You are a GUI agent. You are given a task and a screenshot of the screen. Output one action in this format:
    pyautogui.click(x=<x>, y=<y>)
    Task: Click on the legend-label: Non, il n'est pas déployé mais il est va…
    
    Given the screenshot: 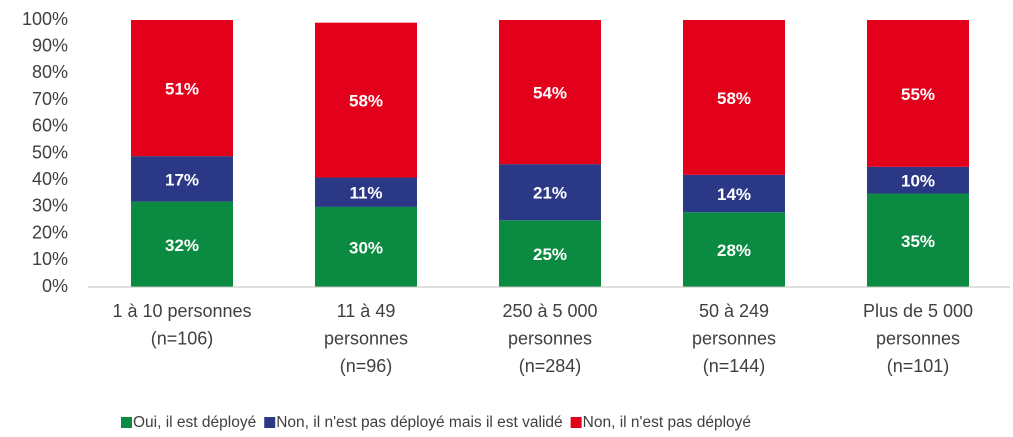 What is the action you would take?
    pyautogui.click(x=419, y=422)
    